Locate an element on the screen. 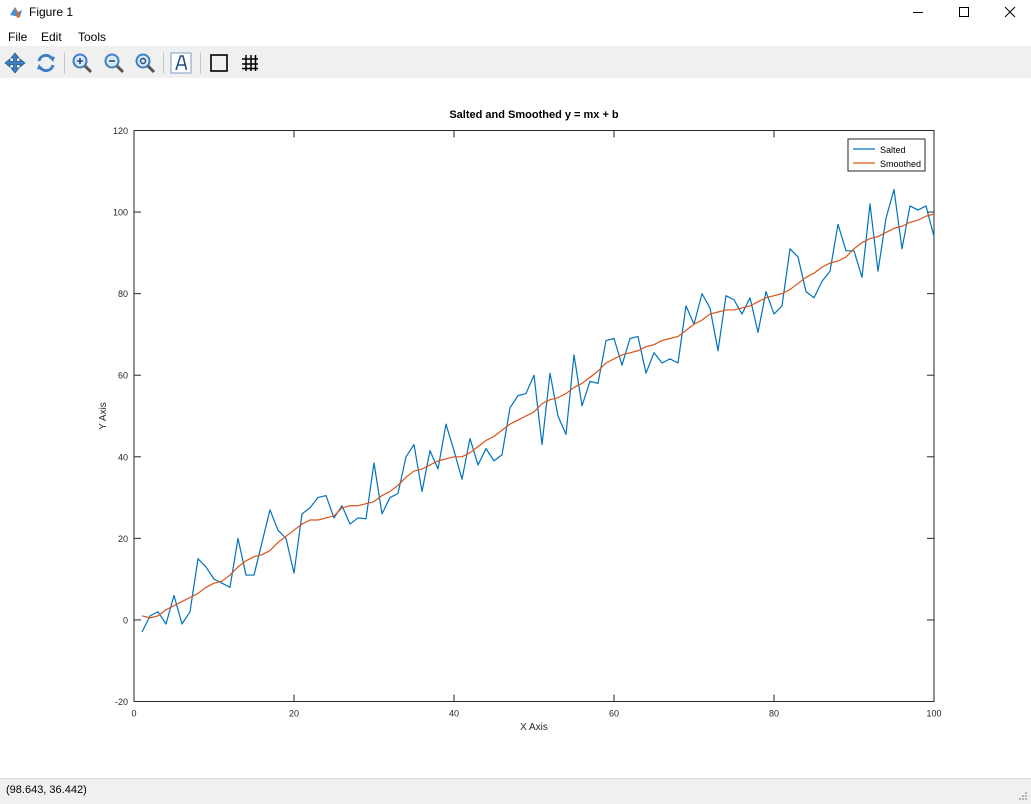  menu-file: File is located at coordinates (18, 37).